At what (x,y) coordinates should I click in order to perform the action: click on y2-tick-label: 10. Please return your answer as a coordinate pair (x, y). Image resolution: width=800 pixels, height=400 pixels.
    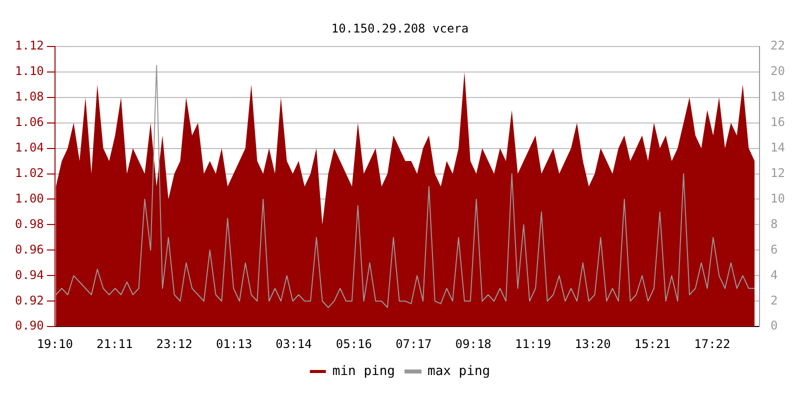
    Looking at the image, I should click on (778, 198).